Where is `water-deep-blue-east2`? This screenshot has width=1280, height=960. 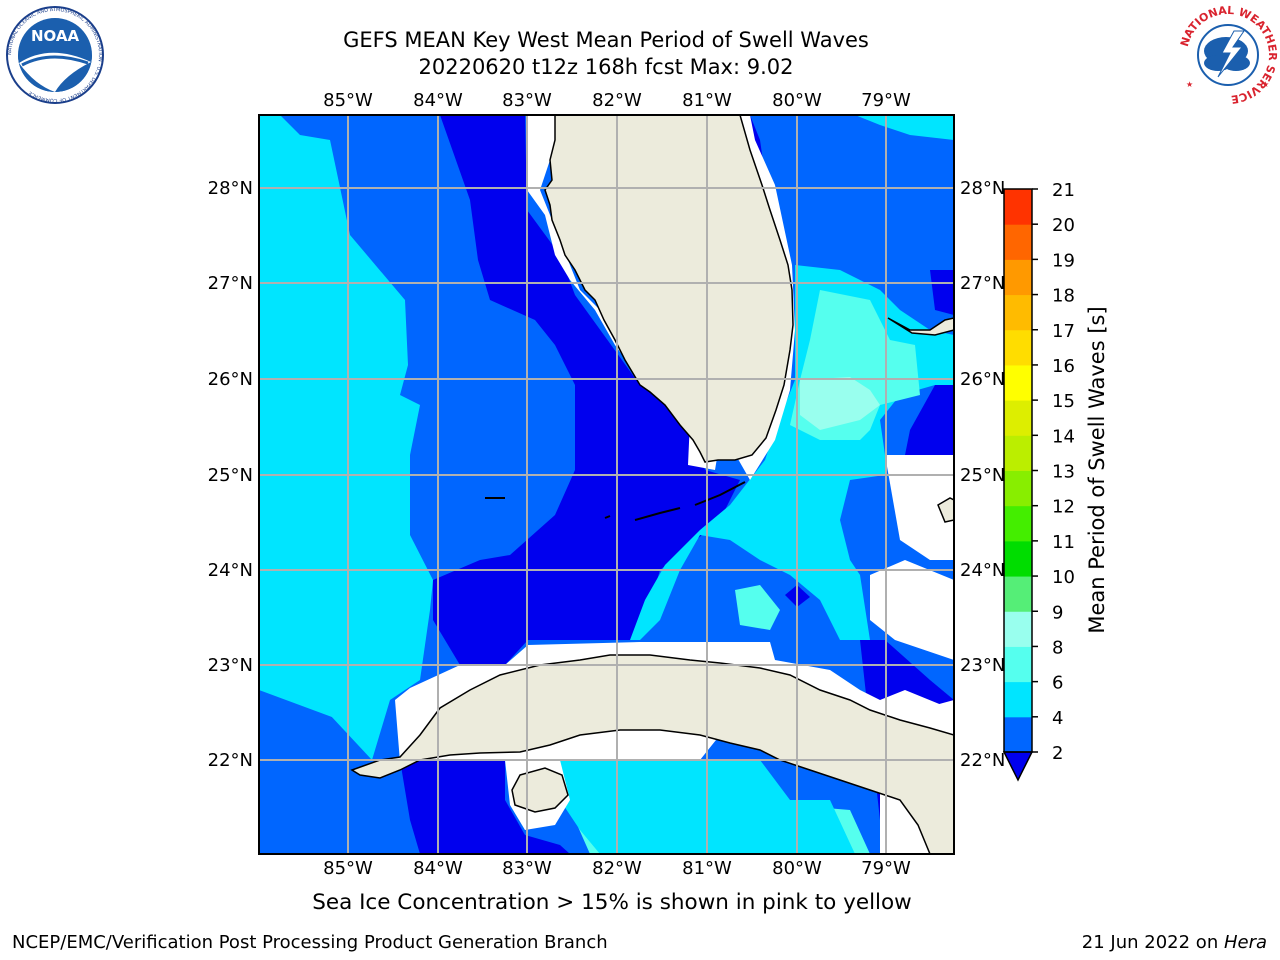 water-deep-blue-east2 is located at coordinates (929, 420).